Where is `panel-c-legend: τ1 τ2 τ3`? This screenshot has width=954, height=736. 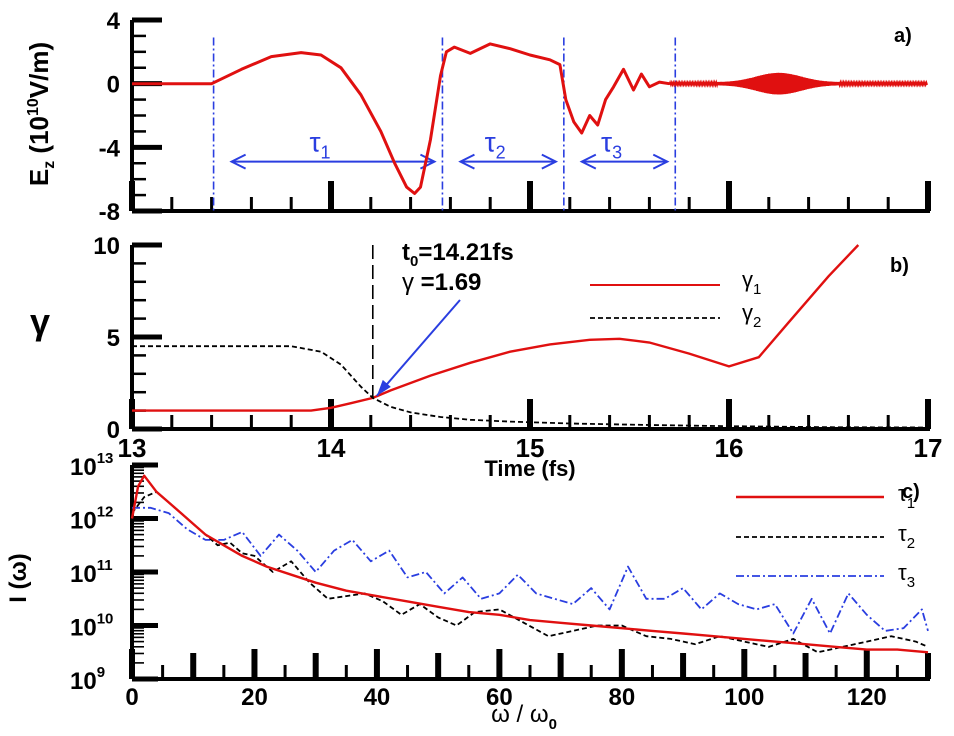
panel-c-legend: τ1 τ2 τ3 is located at coordinates (825, 536).